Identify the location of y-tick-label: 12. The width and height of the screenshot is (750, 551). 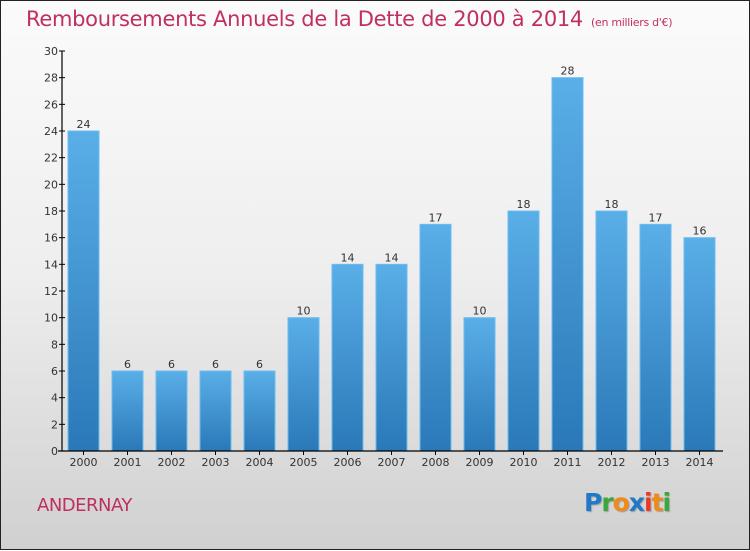
(51, 291).